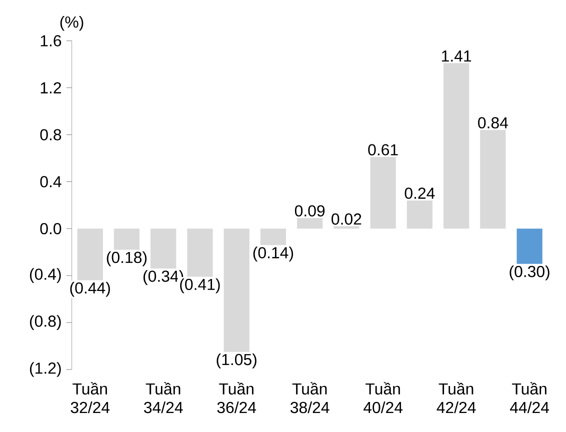 The width and height of the screenshot is (566, 432). Describe the element at coordinates (236, 398) in the screenshot. I see `x-tick-label: Tuần 36/24` at that location.